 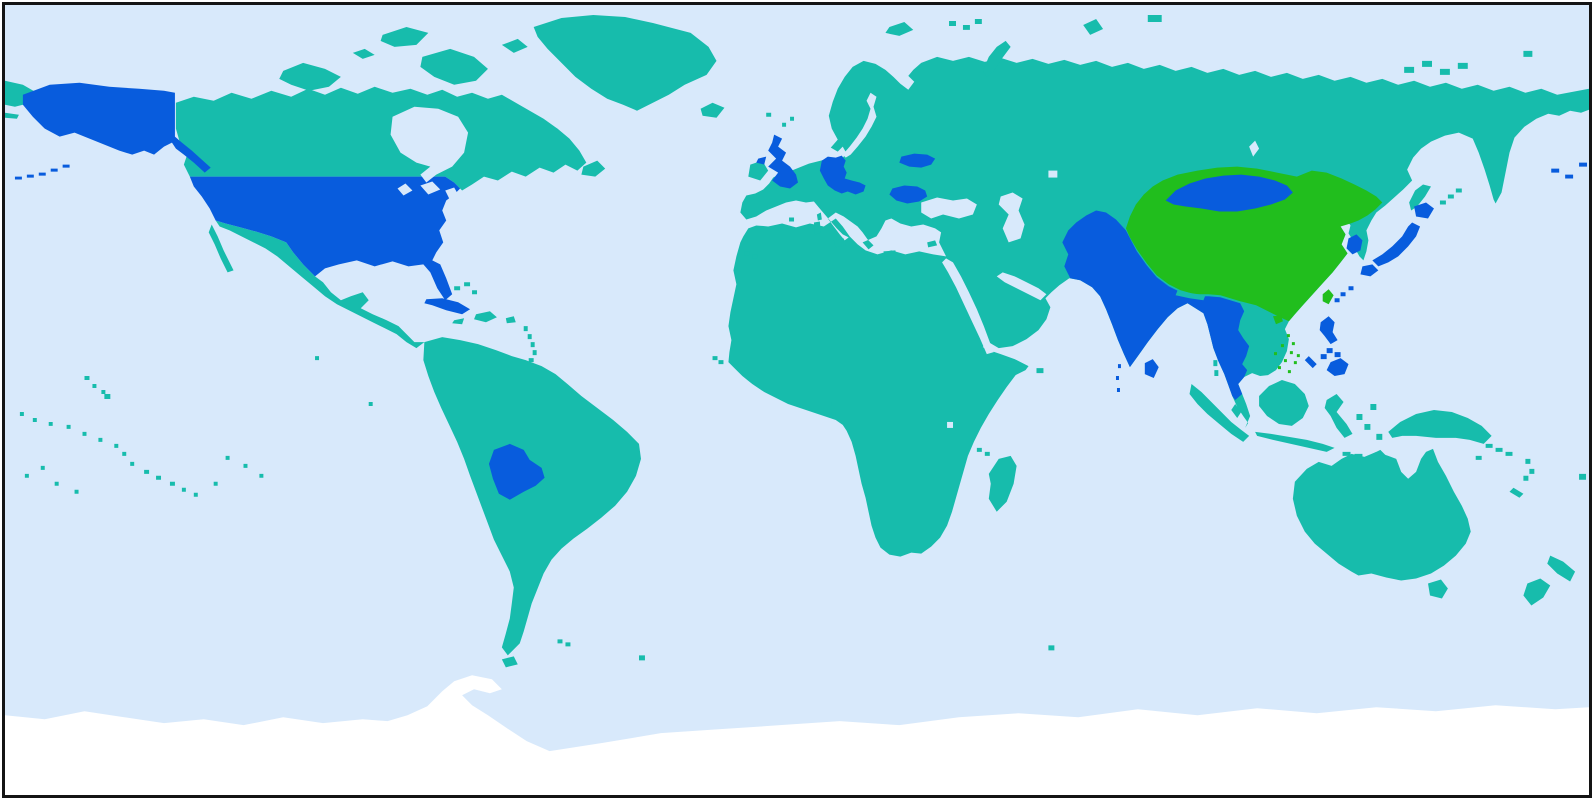 I want to click on cuba, so click(x=447, y=306).